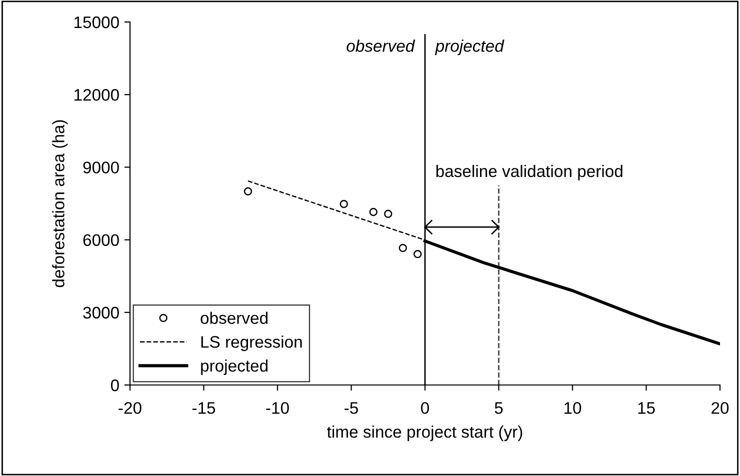 Image resolution: width=740 pixels, height=476 pixels. I want to click on x-tick-label: 20, so click(720, 408).